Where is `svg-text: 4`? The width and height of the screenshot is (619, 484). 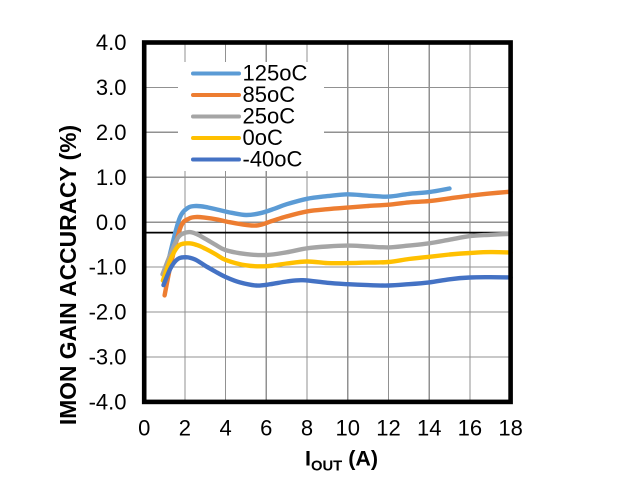 svg-text: 4 is located at coordinates (225, 428).